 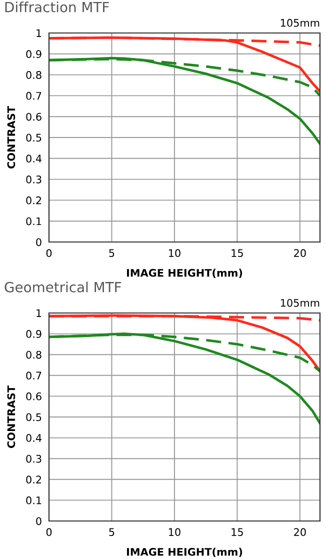 I want to click on chart-title: Diffraction MTF, so click(x=57, y=7).